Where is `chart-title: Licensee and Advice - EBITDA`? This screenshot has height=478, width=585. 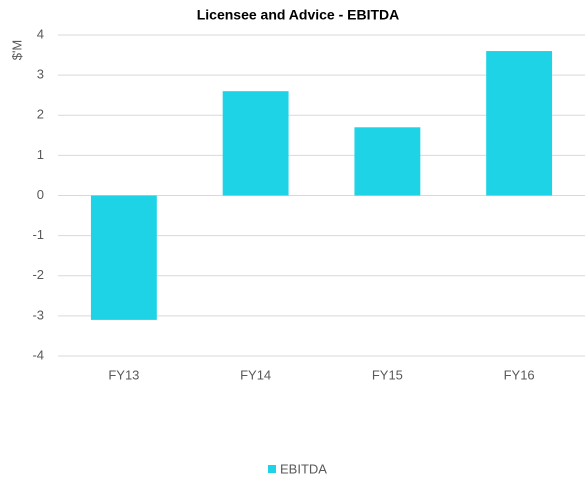
chart-title: Licensee and Advice - EBITDA is located at coordinates (298, 15).